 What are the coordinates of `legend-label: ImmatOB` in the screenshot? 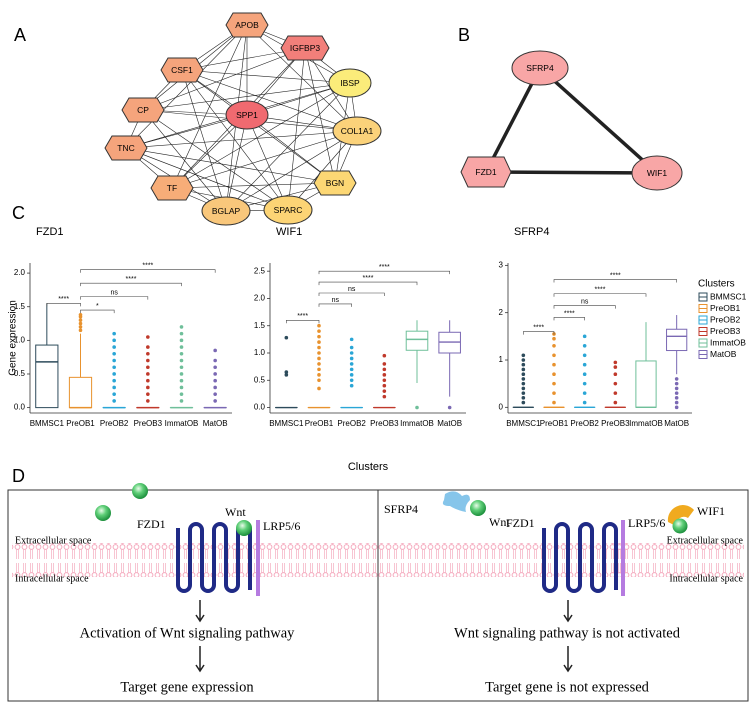 It's located at (728, 342).